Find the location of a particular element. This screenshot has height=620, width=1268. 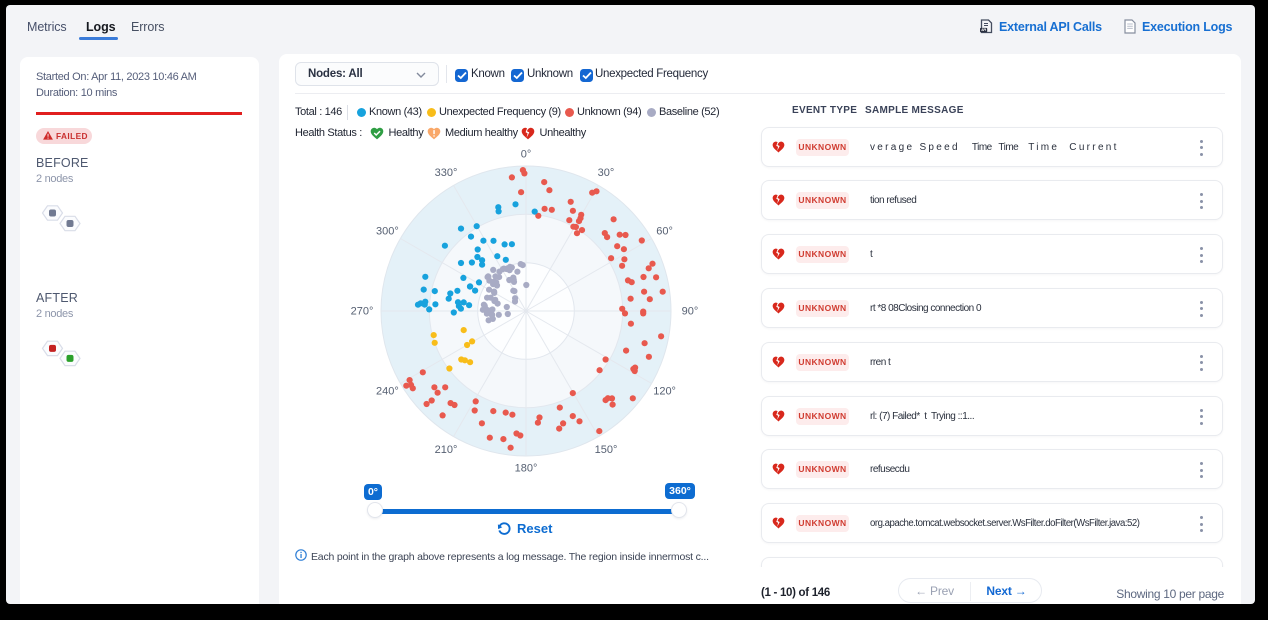

svg-text: 30° is located at coordinates (606, 173).